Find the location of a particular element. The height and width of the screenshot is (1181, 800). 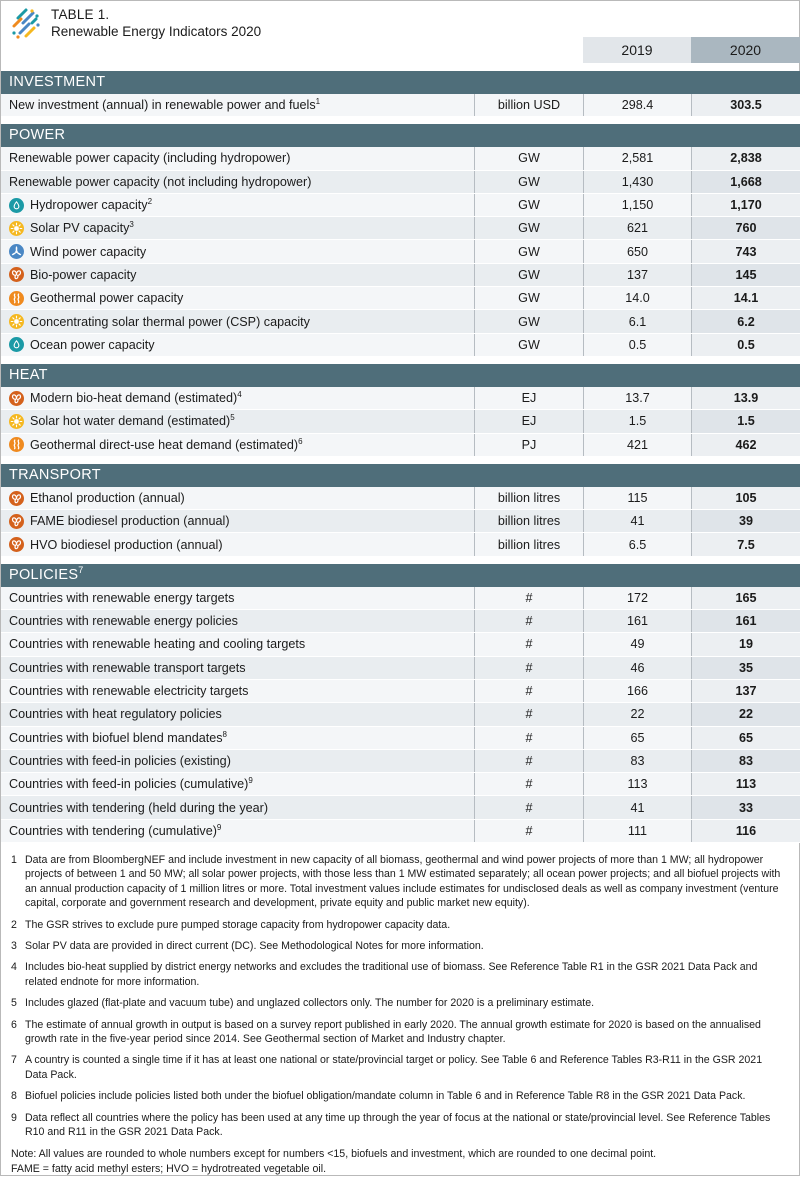

section-gap is located at coordinates (400, 460).